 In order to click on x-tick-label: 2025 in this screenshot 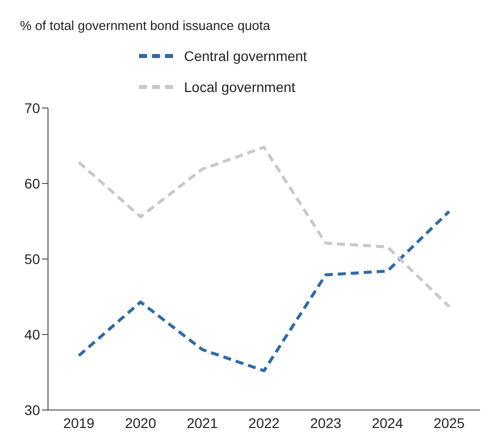, I will do `click(449, 422)`.